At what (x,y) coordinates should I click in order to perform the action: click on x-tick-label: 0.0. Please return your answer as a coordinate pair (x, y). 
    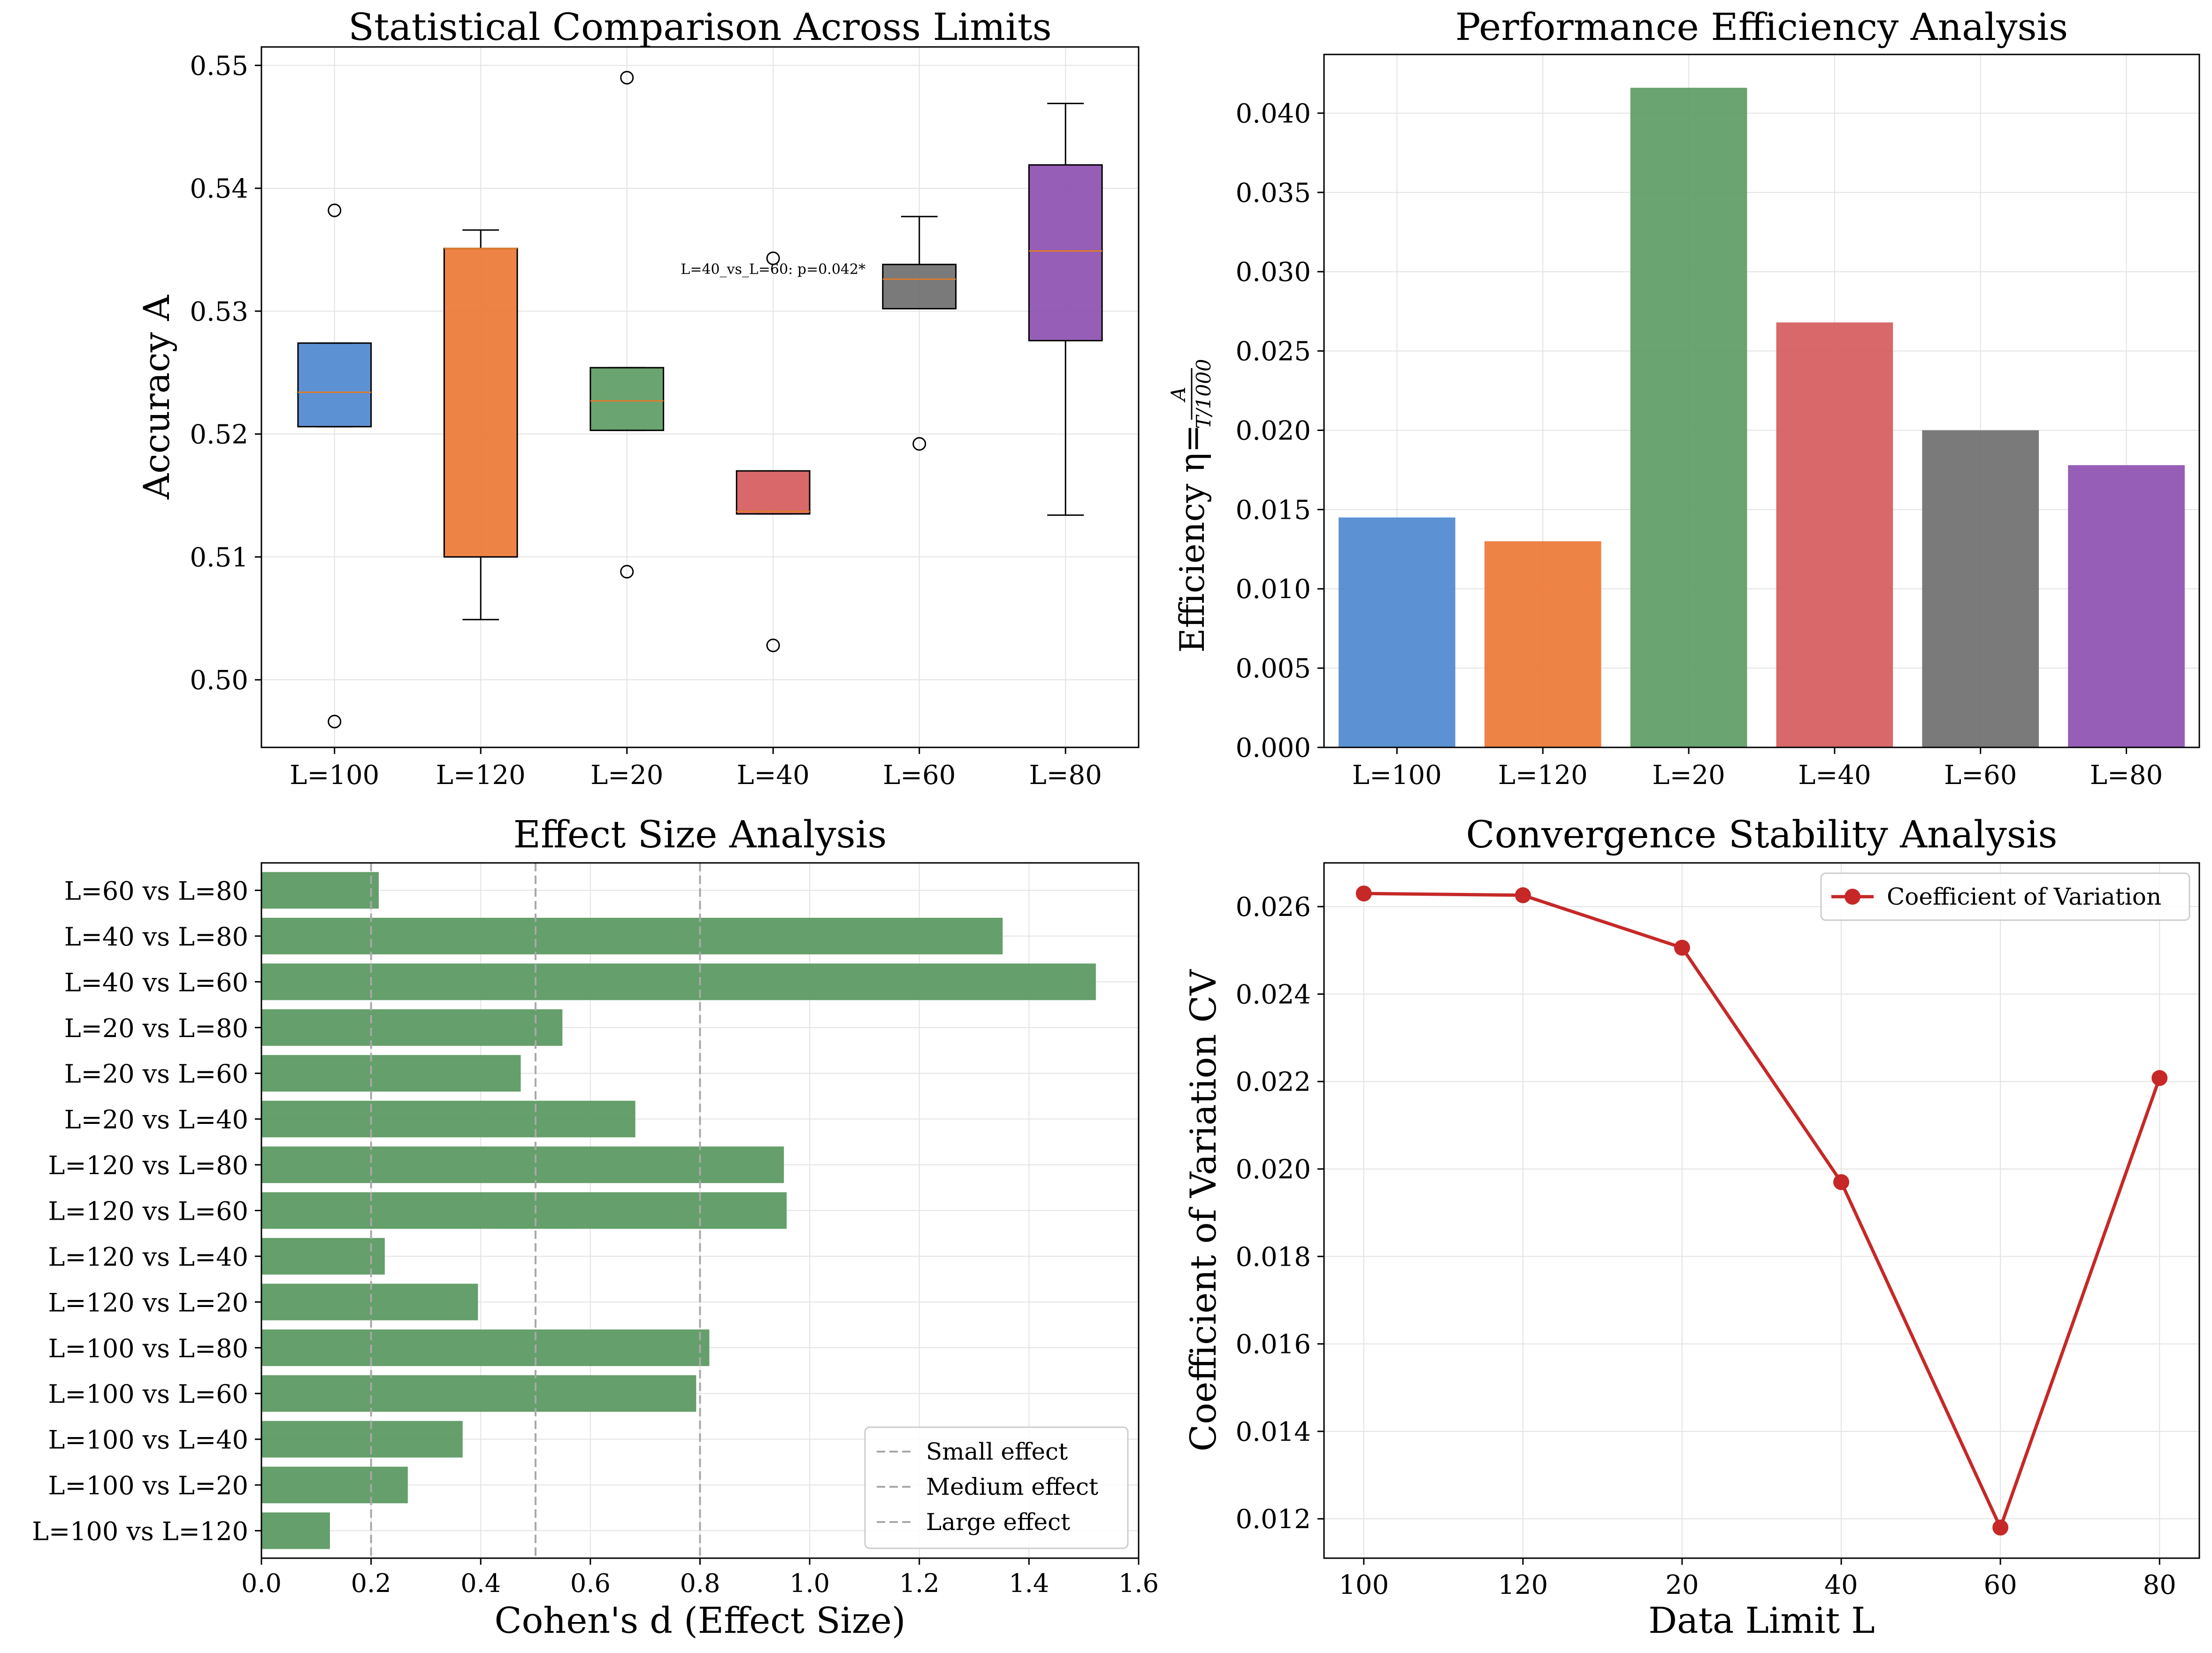
    Looking at the image, I should click on (261, 1583).